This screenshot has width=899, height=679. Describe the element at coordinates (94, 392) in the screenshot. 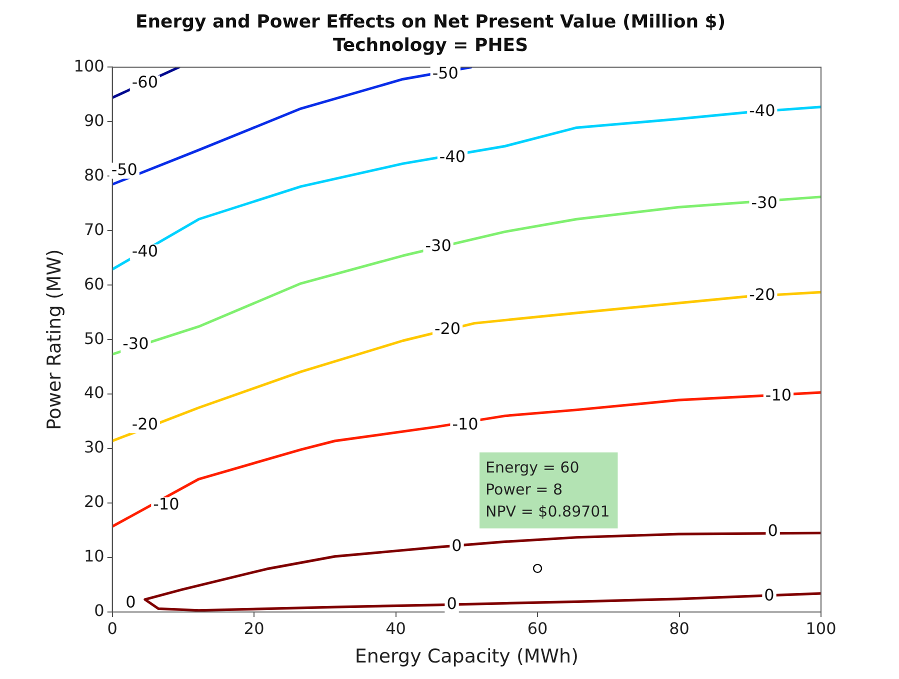

I see `y-tick-label: 40` at that location.